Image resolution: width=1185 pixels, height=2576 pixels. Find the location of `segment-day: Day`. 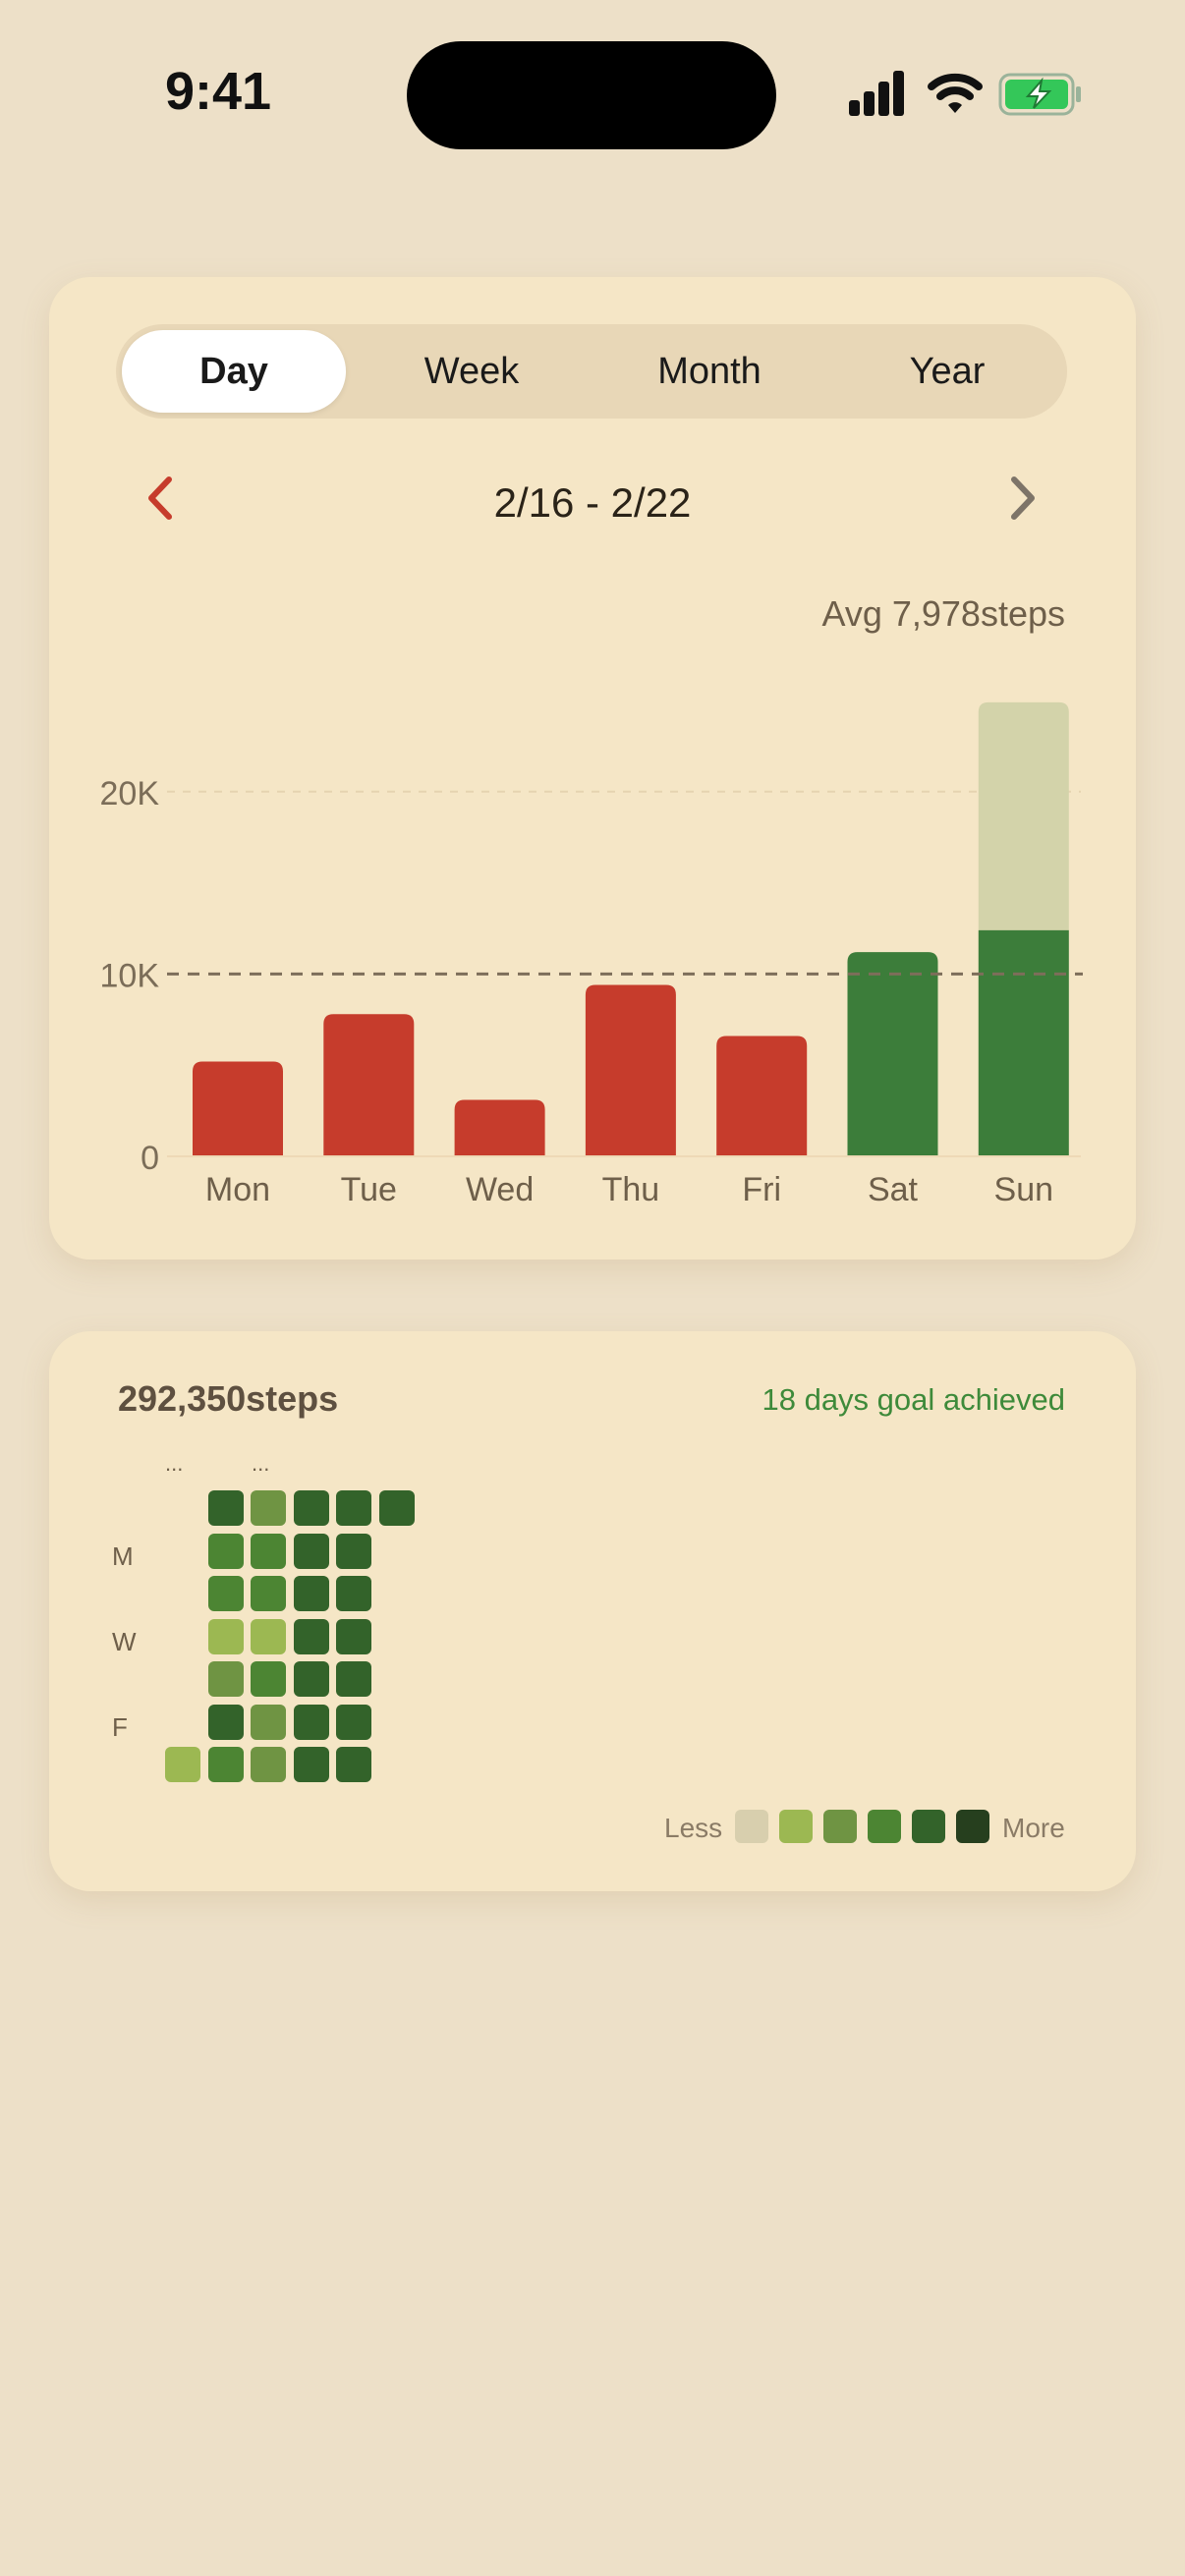

segment-day: Day is located at coordinates (234, 371).